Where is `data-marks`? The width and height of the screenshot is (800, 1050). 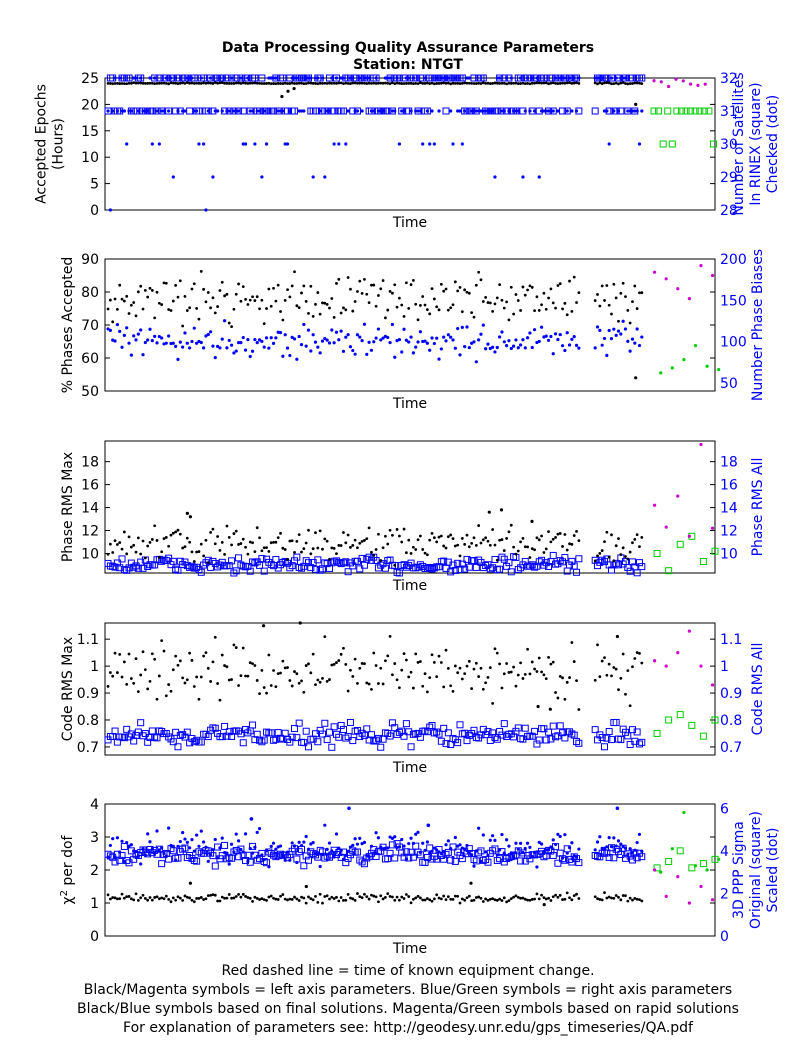 data-marks is located at coordinates (411, 686).